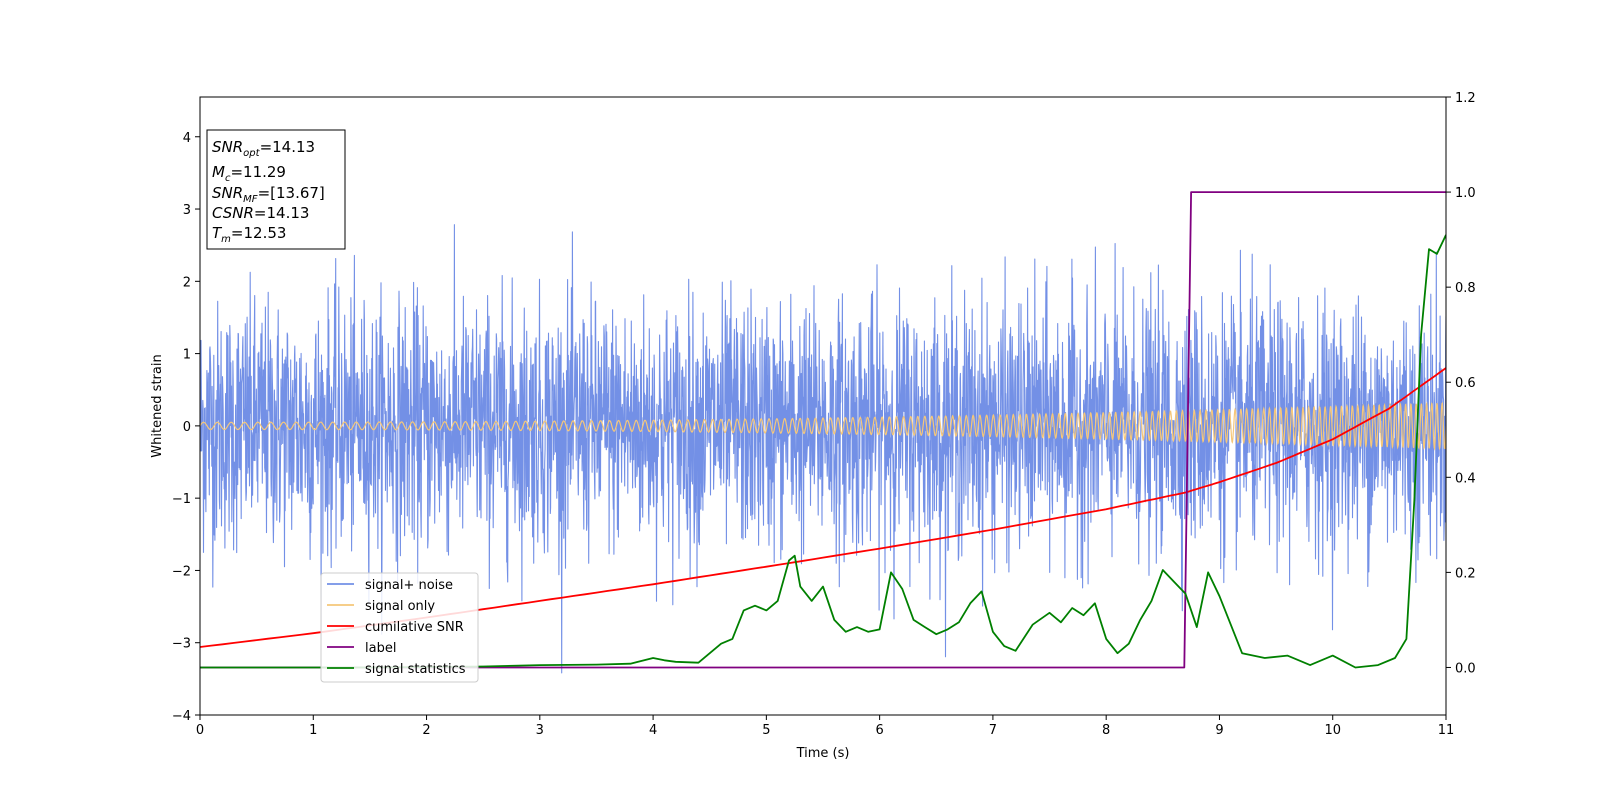 The image size is (1600, 800). I want to click on x-tick-label: 0, so click(200, 730).